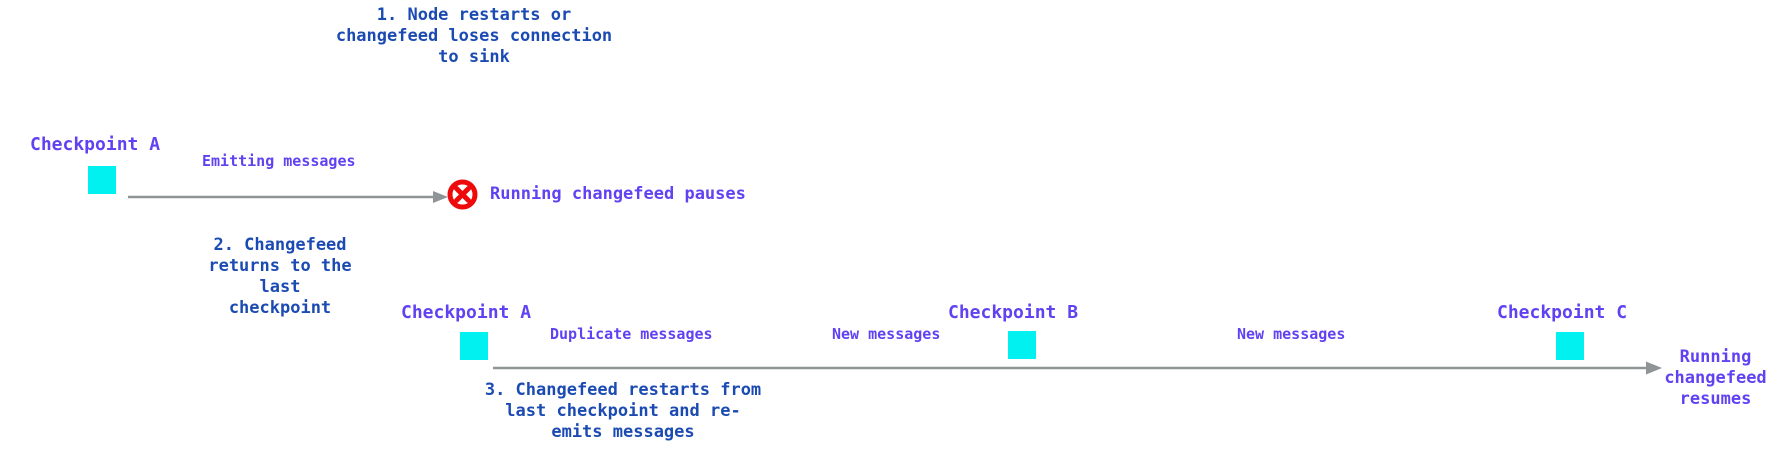  I want to click on duplicate-messages-label: Duplicate messages, so click(631, 334).